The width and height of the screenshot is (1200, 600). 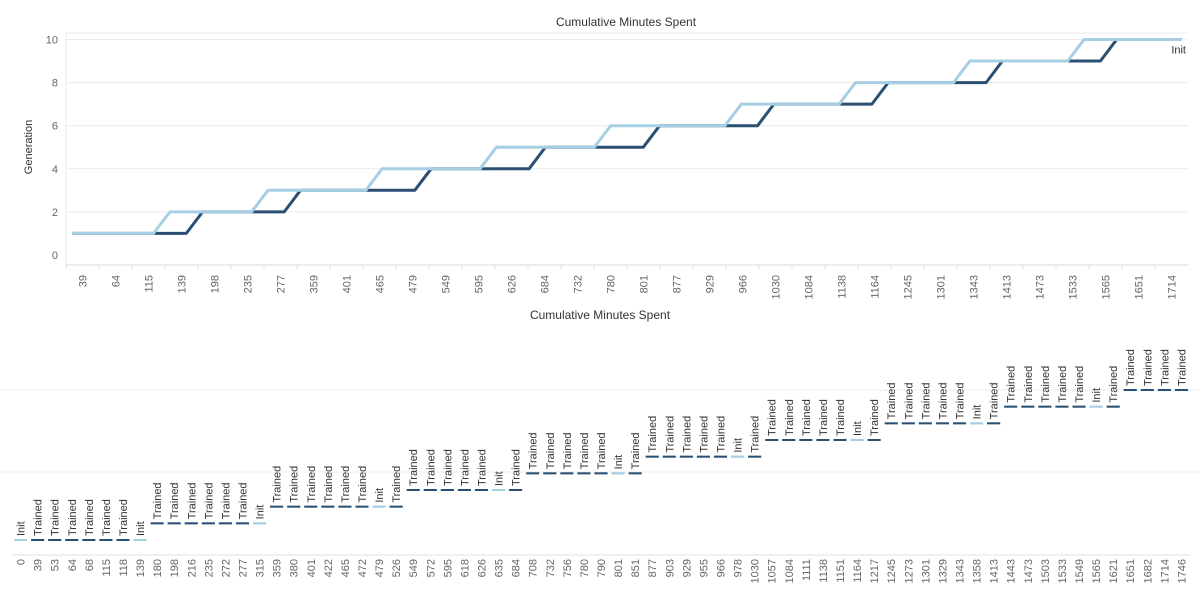 I want to click on bottom-x-tick-label: 277, so click(x=243, y=568).